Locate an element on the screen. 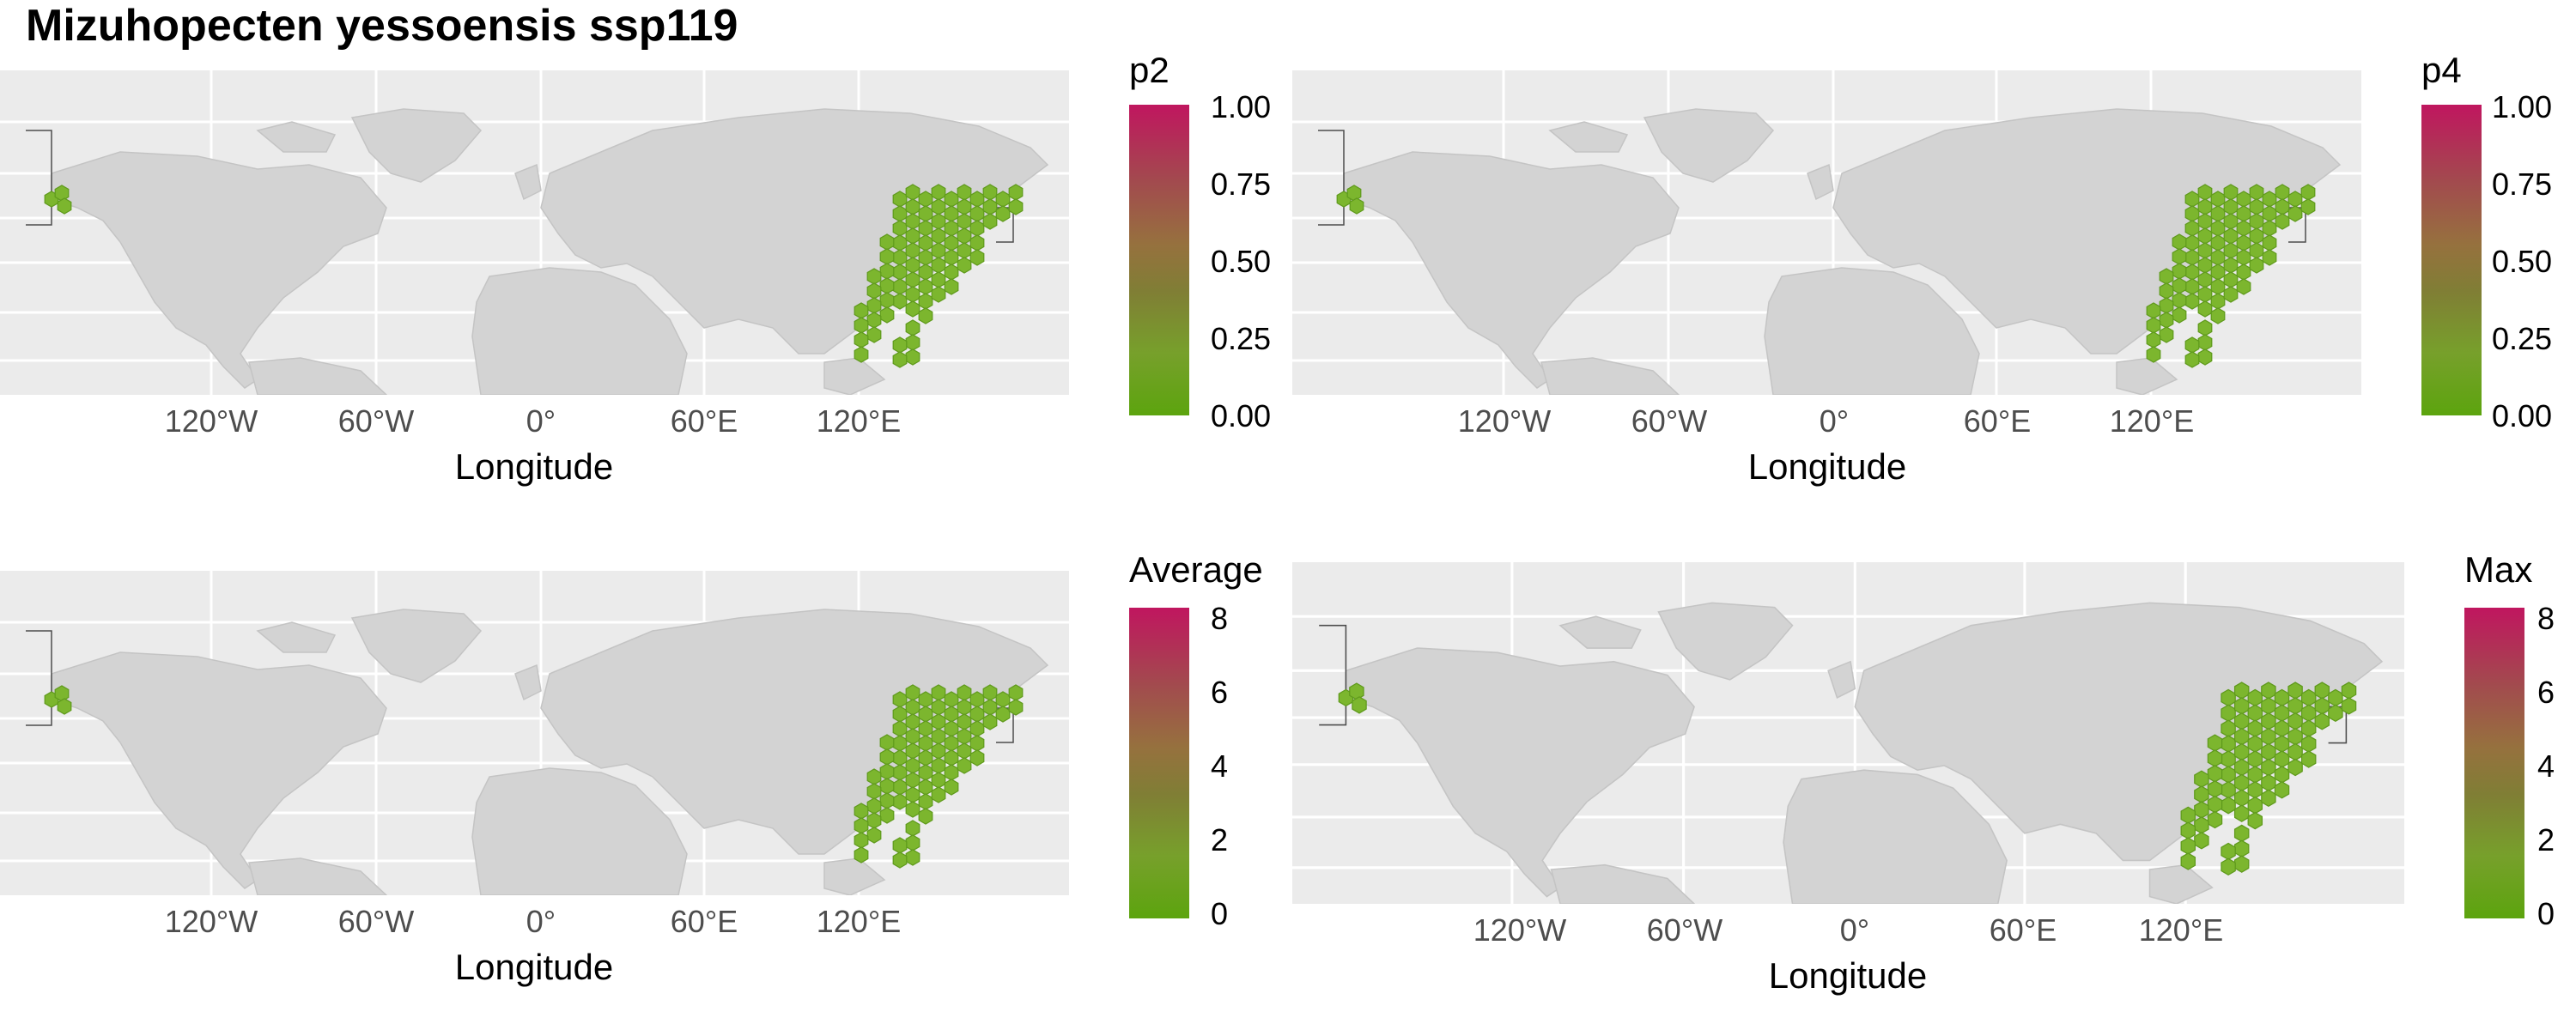 The height and width of the screenshot is (1030, 2576). x-tick-120e: 120°E is located at coordinates (2181, 930).